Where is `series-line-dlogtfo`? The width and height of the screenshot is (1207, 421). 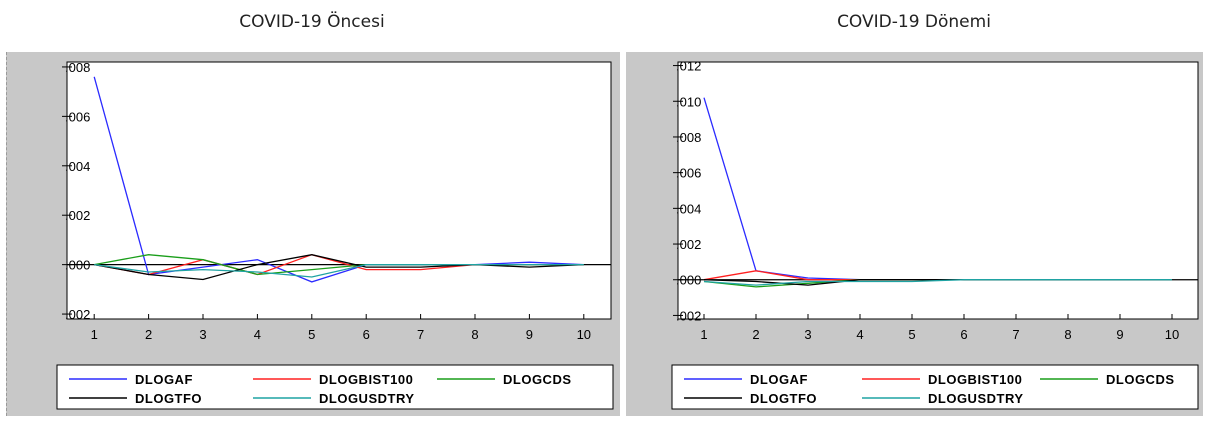
series-line-dlogtfo is located at coordinates (339, 267).